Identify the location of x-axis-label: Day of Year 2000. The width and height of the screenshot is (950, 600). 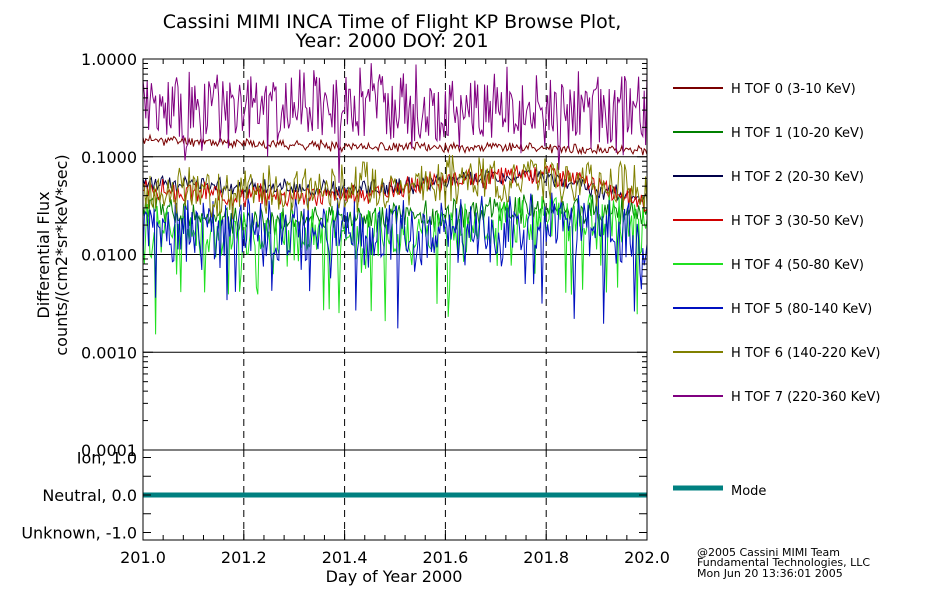
(394, 576).